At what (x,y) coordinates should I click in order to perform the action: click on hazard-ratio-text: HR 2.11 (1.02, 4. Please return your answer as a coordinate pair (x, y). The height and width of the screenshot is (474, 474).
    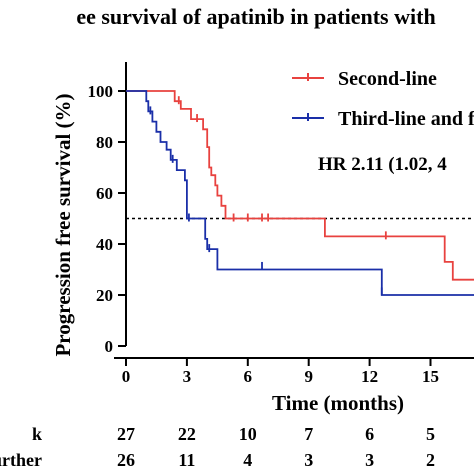
    Looking at the image, I should click on (382, 164).